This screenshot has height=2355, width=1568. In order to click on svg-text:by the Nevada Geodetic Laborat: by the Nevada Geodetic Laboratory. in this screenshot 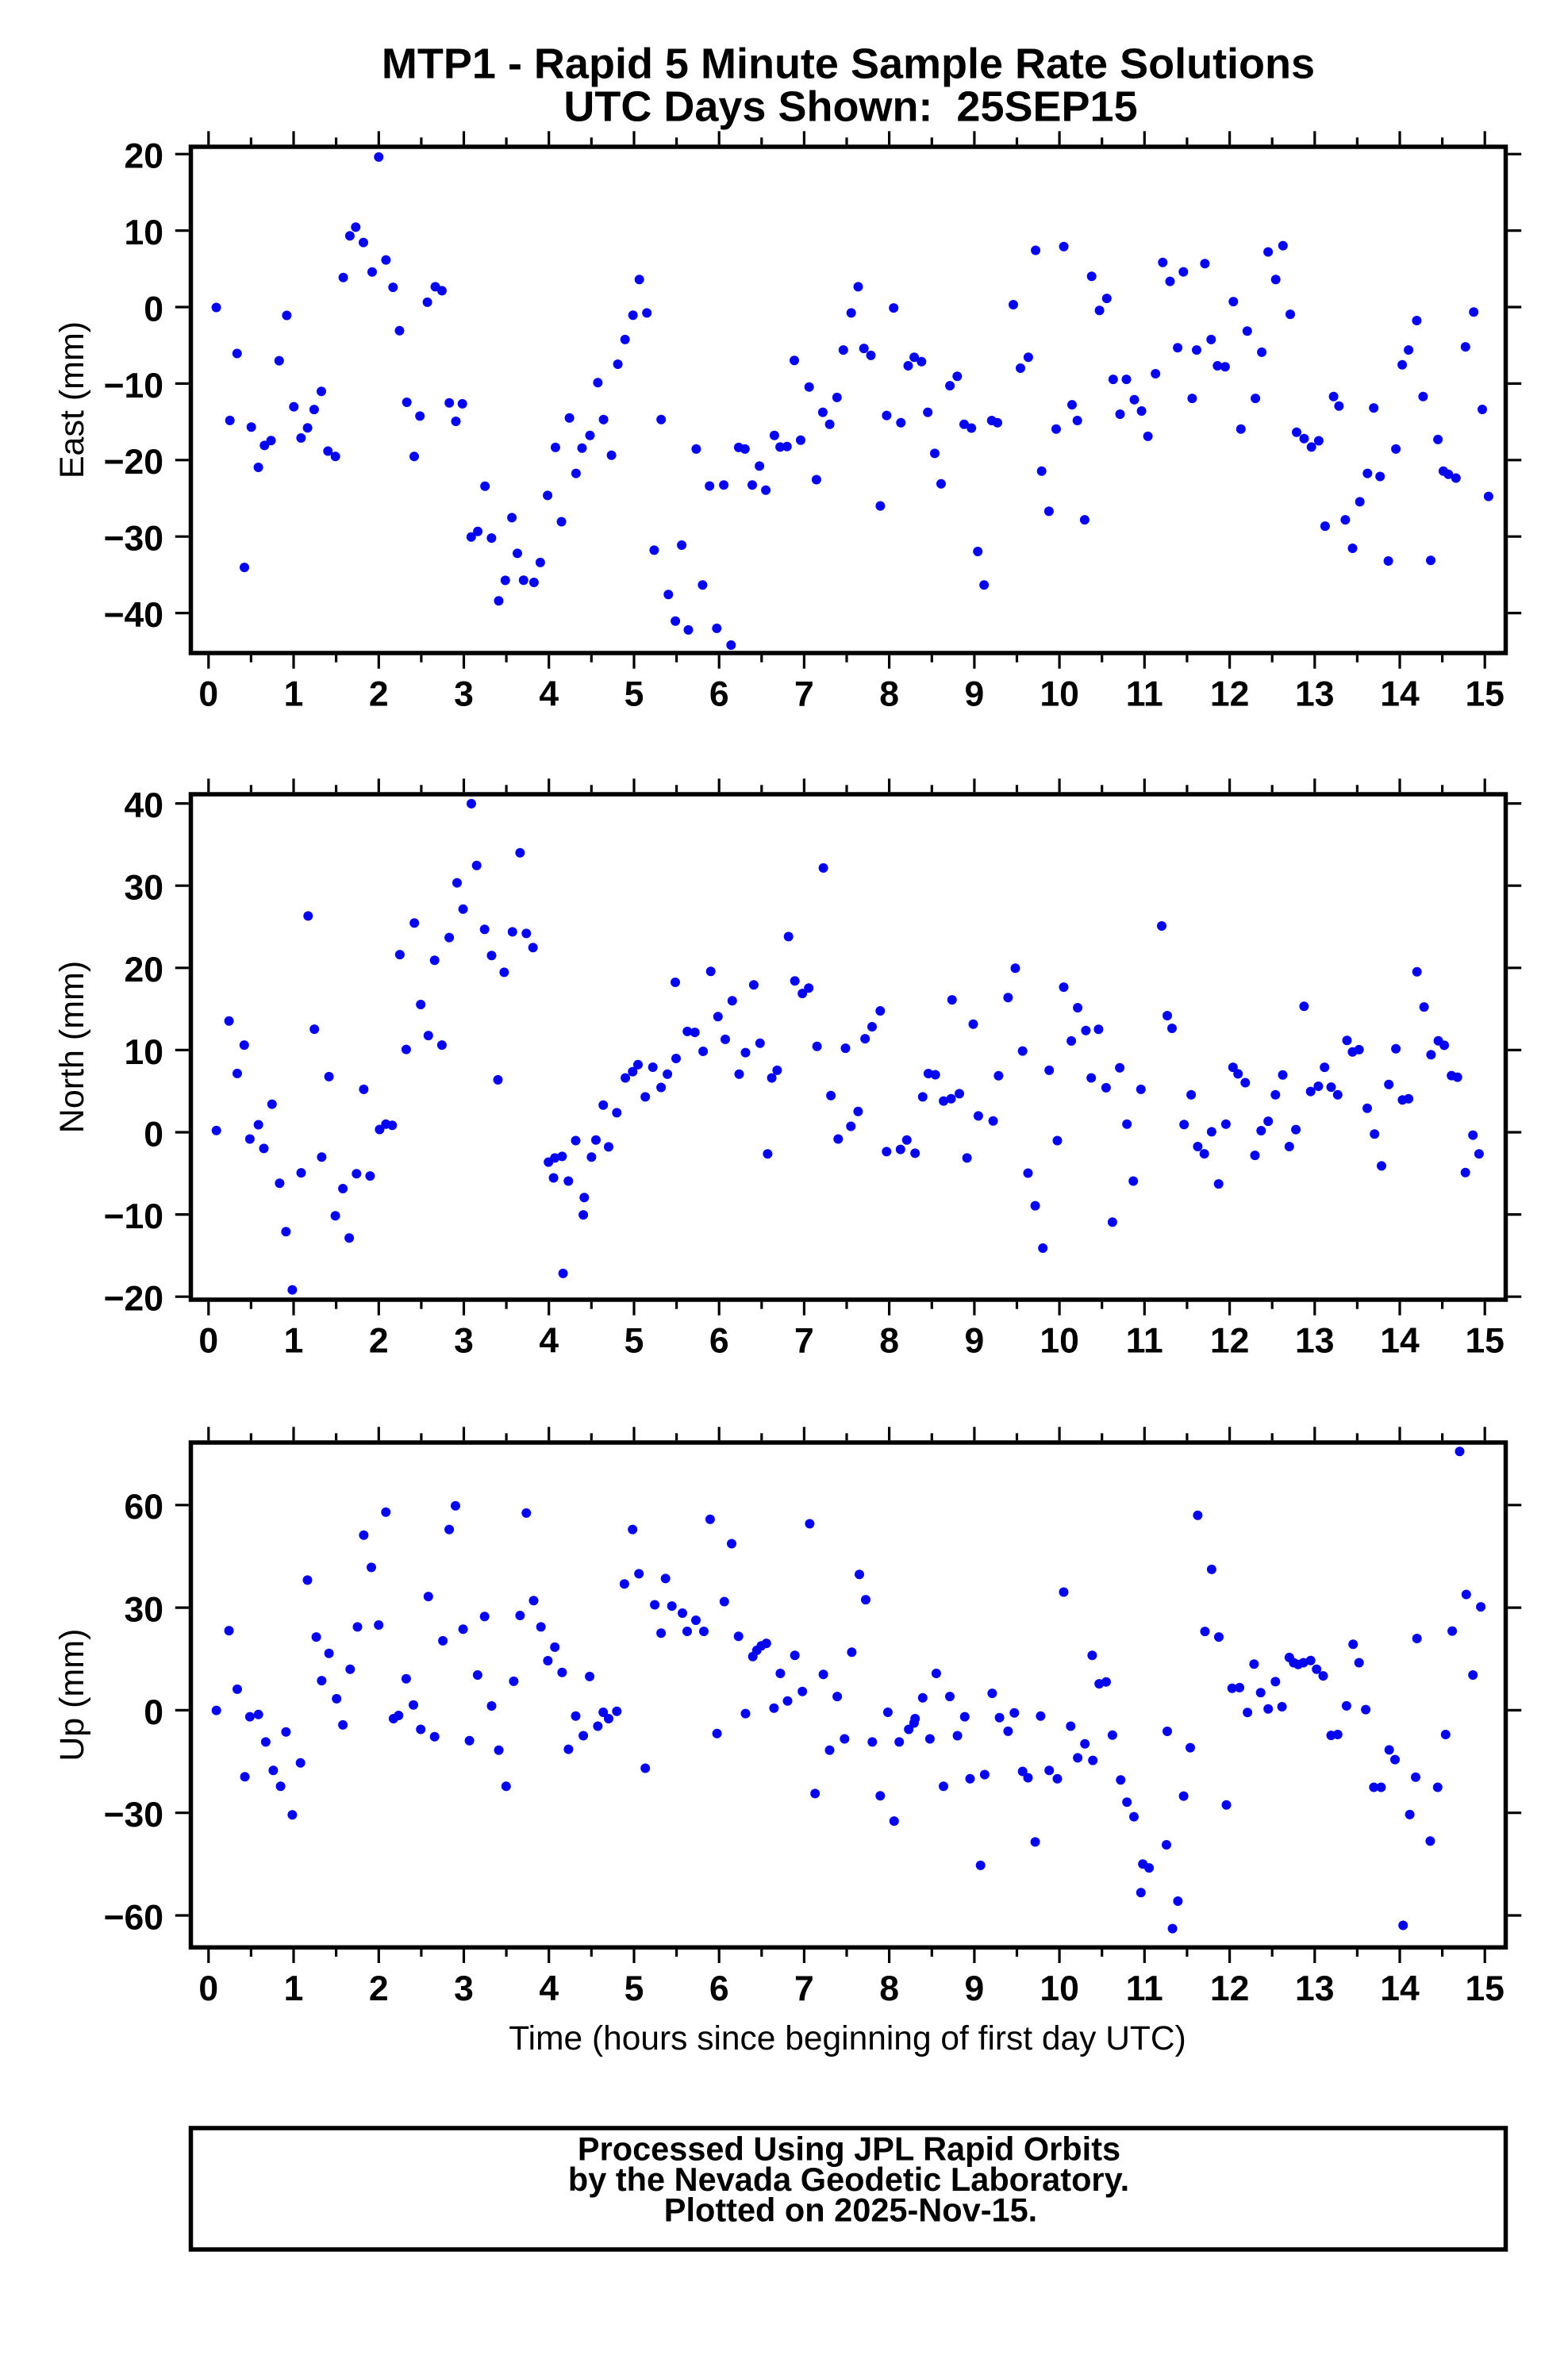, I will do `click(848, 2179)`.